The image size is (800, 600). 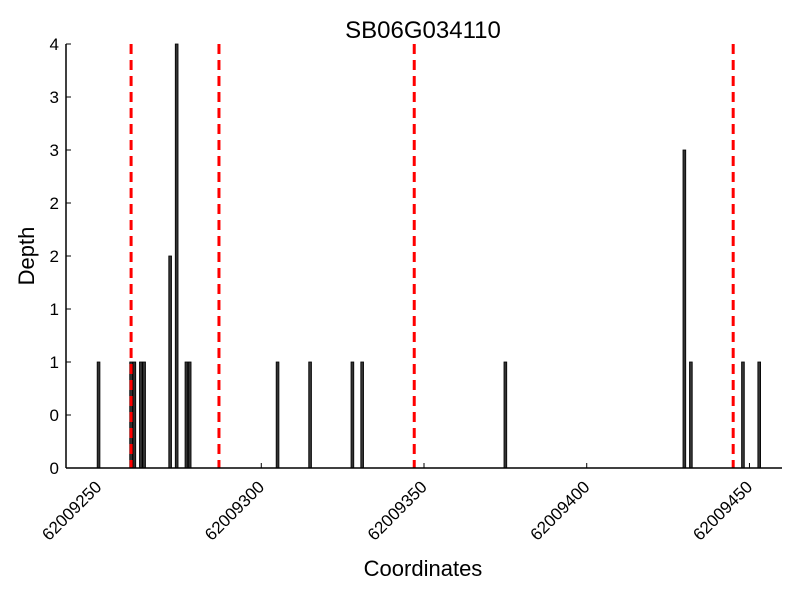 I want to click on x-tick-label: 62009250, so click(x=71, y=510).